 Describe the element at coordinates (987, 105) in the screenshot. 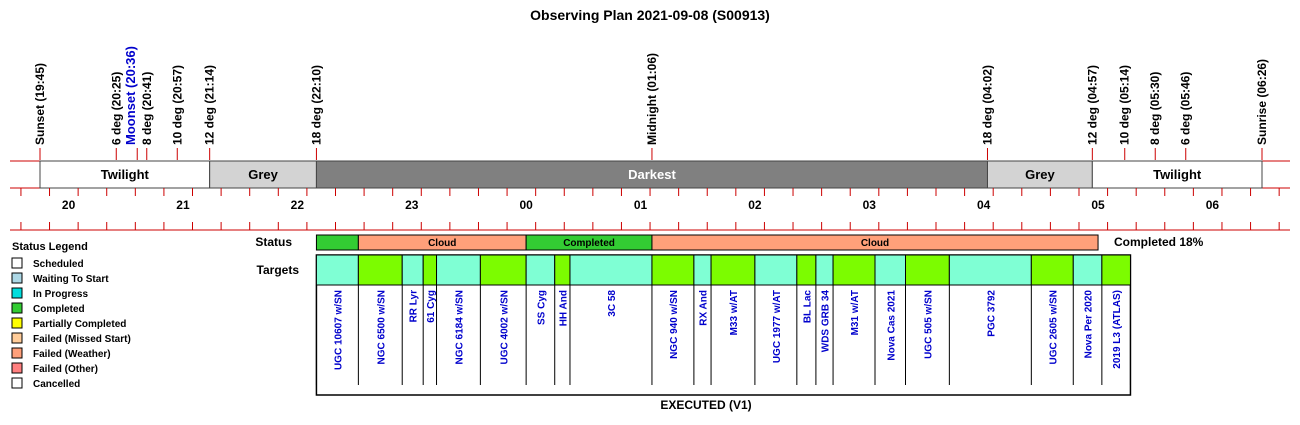

I see `event-label: 18 deg (04:02)` at that location.